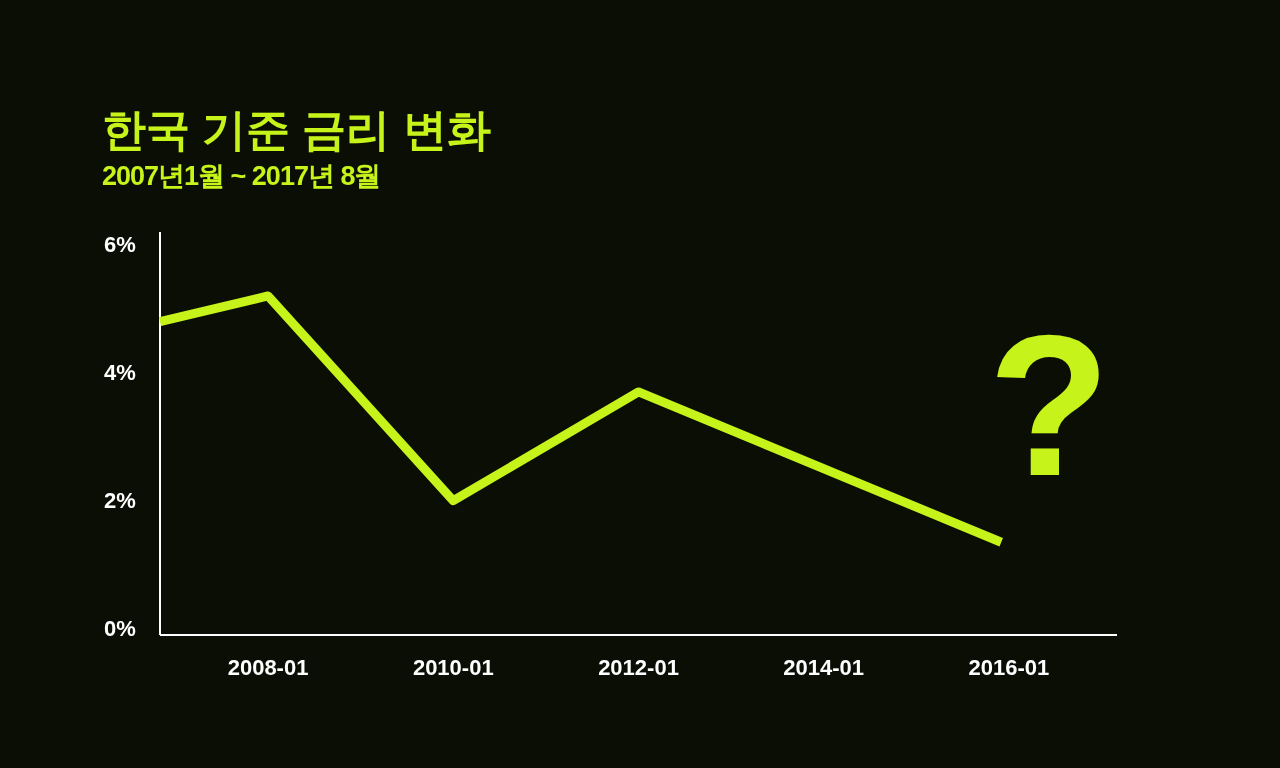  Describe the element at coordinates (1049, 405) in the screenshot. I see `annotation: ?` at that location.